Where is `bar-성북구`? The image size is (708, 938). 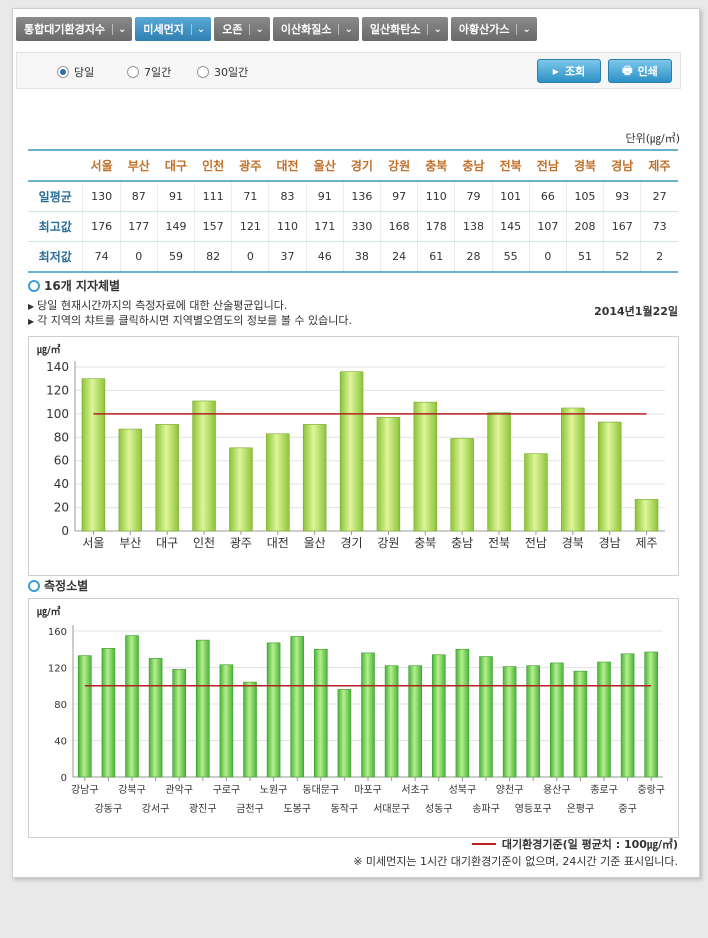 bar-성북구 is located at coordinates (462, 713).